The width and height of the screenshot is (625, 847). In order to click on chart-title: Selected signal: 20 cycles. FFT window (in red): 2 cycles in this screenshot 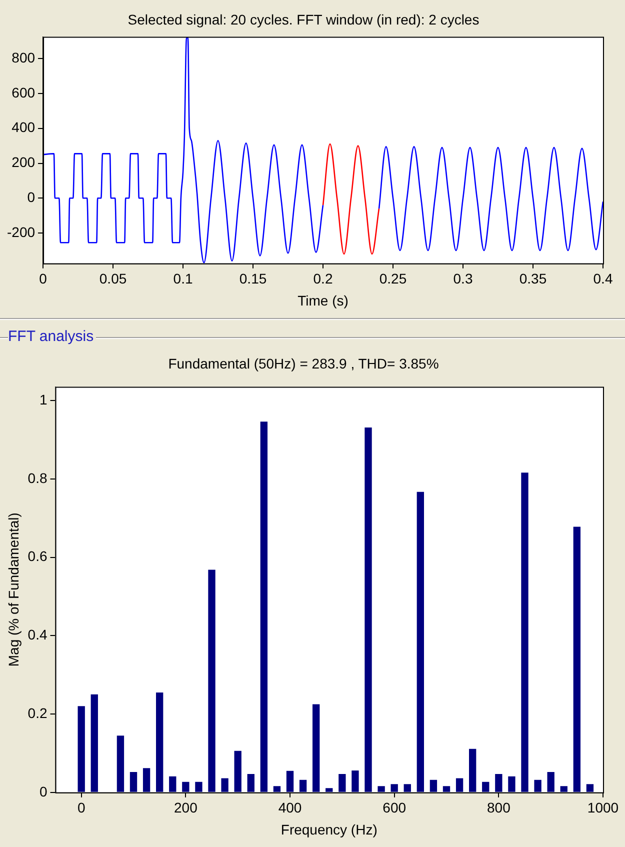, I will do `click(304, 19)`.